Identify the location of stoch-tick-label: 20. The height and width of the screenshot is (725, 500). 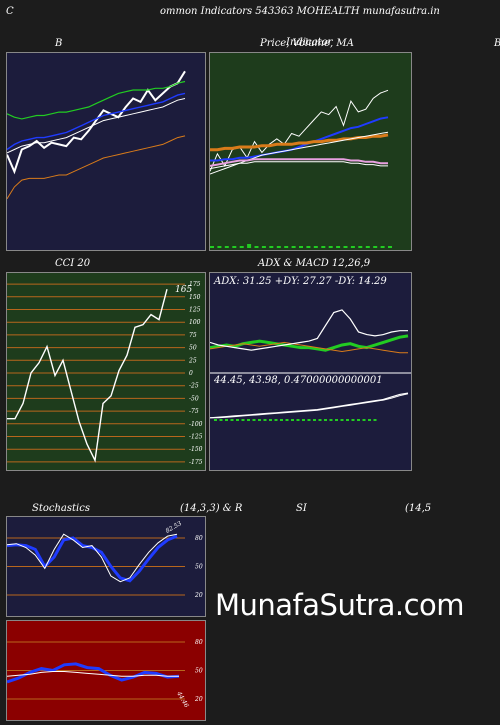
(198, 595).